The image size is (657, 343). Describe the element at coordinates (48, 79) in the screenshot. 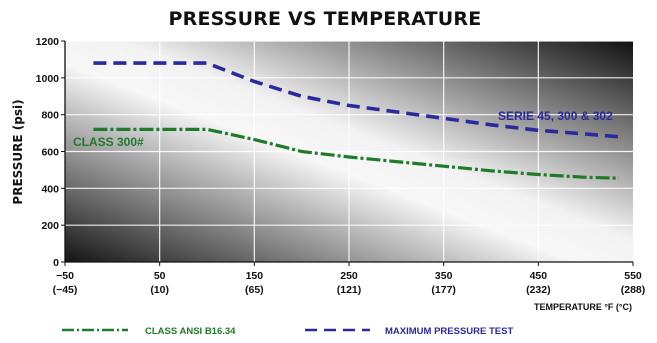

I see `y-tick-label: 1000` at that location.